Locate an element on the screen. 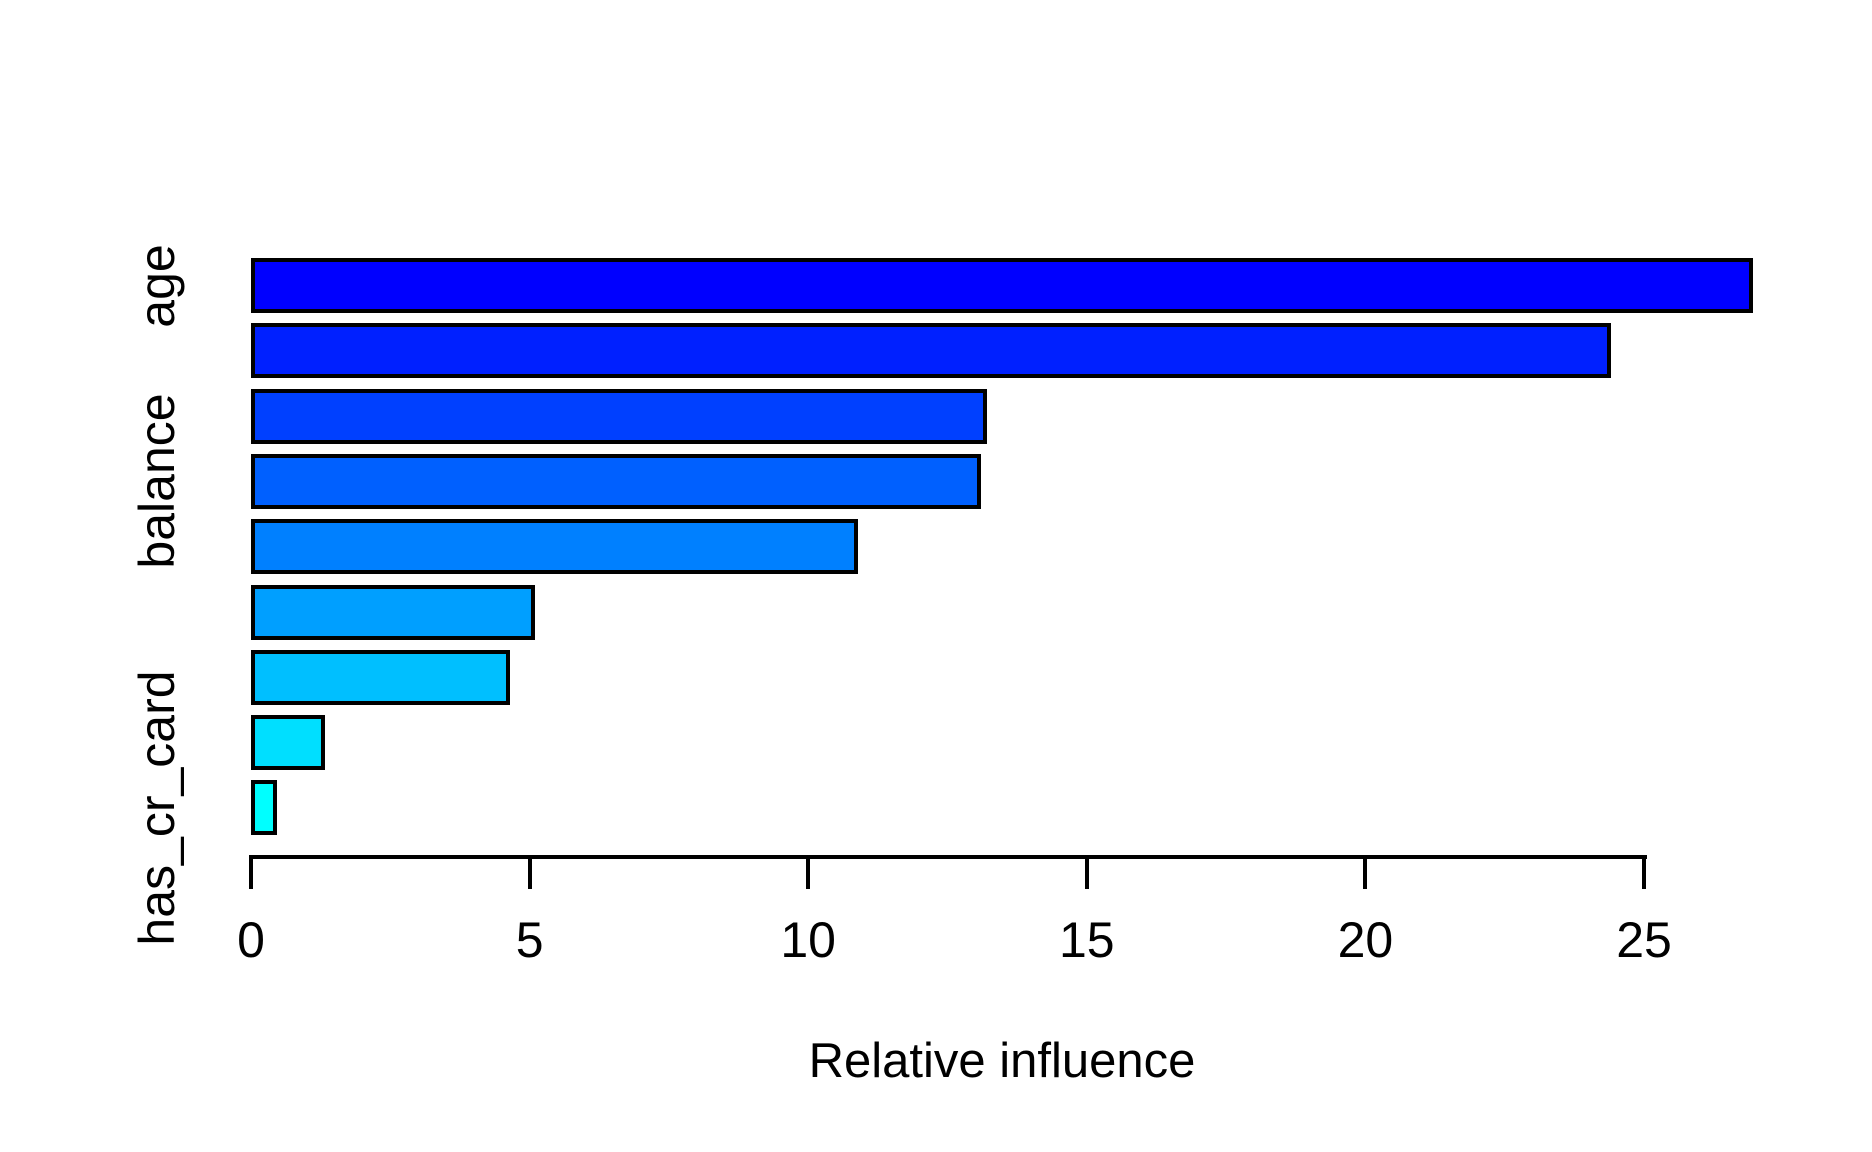 The height and width of the screenshot is (1152, 1872). bar-has_cr_card is located at coordinates (264, 808).